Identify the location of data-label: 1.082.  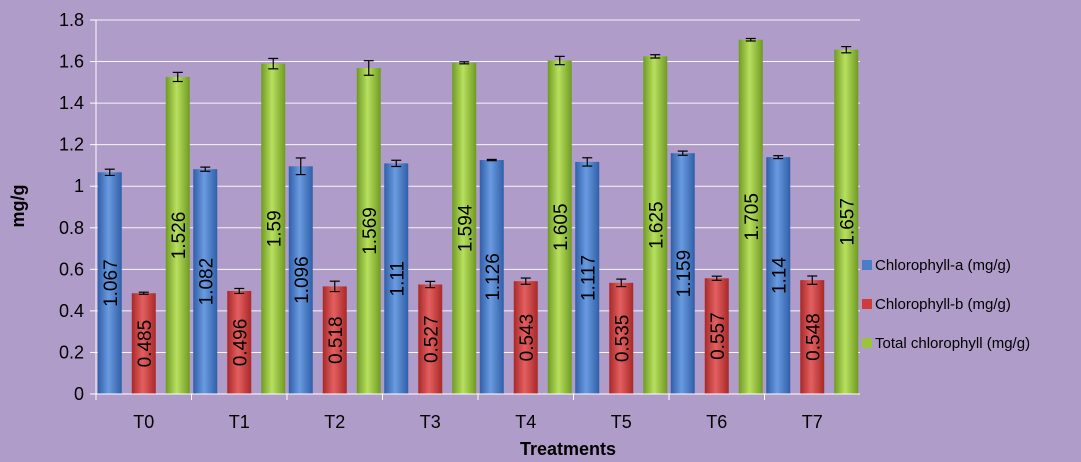
(206, 282).